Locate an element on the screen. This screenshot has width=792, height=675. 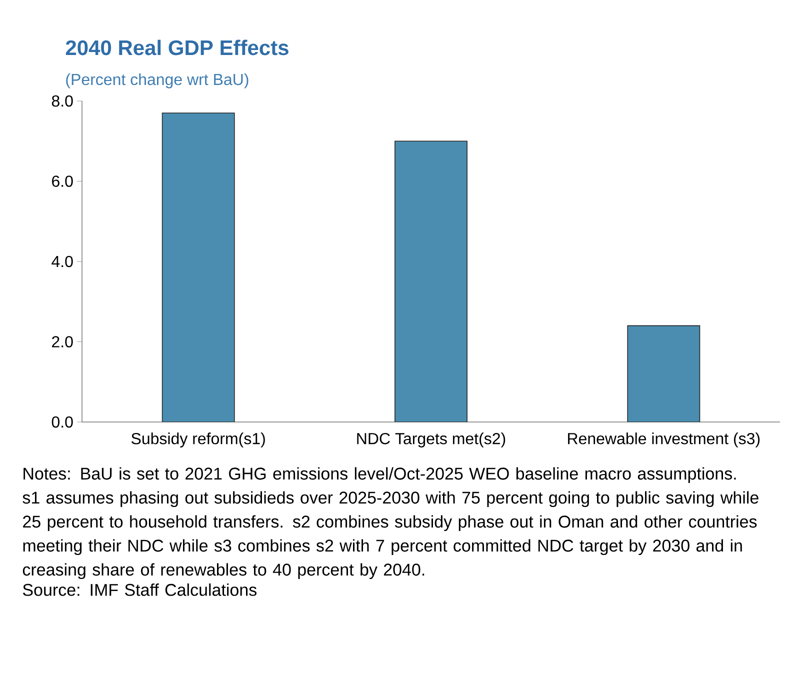
x-tick-label: NDC Targets met(s2) is located at coordinates (431, 440).